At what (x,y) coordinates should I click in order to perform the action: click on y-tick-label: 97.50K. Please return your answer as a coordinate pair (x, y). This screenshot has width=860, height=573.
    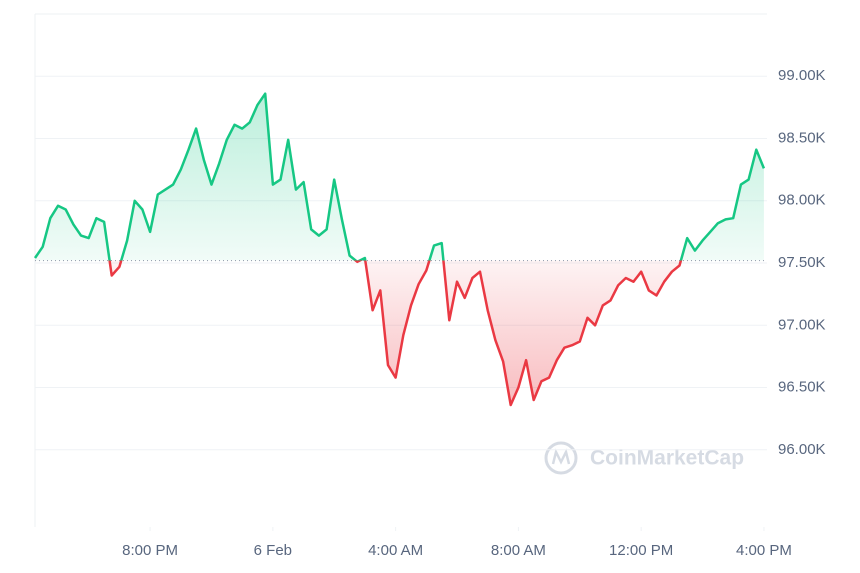
    Looking at the image, I should click on (802, 262).